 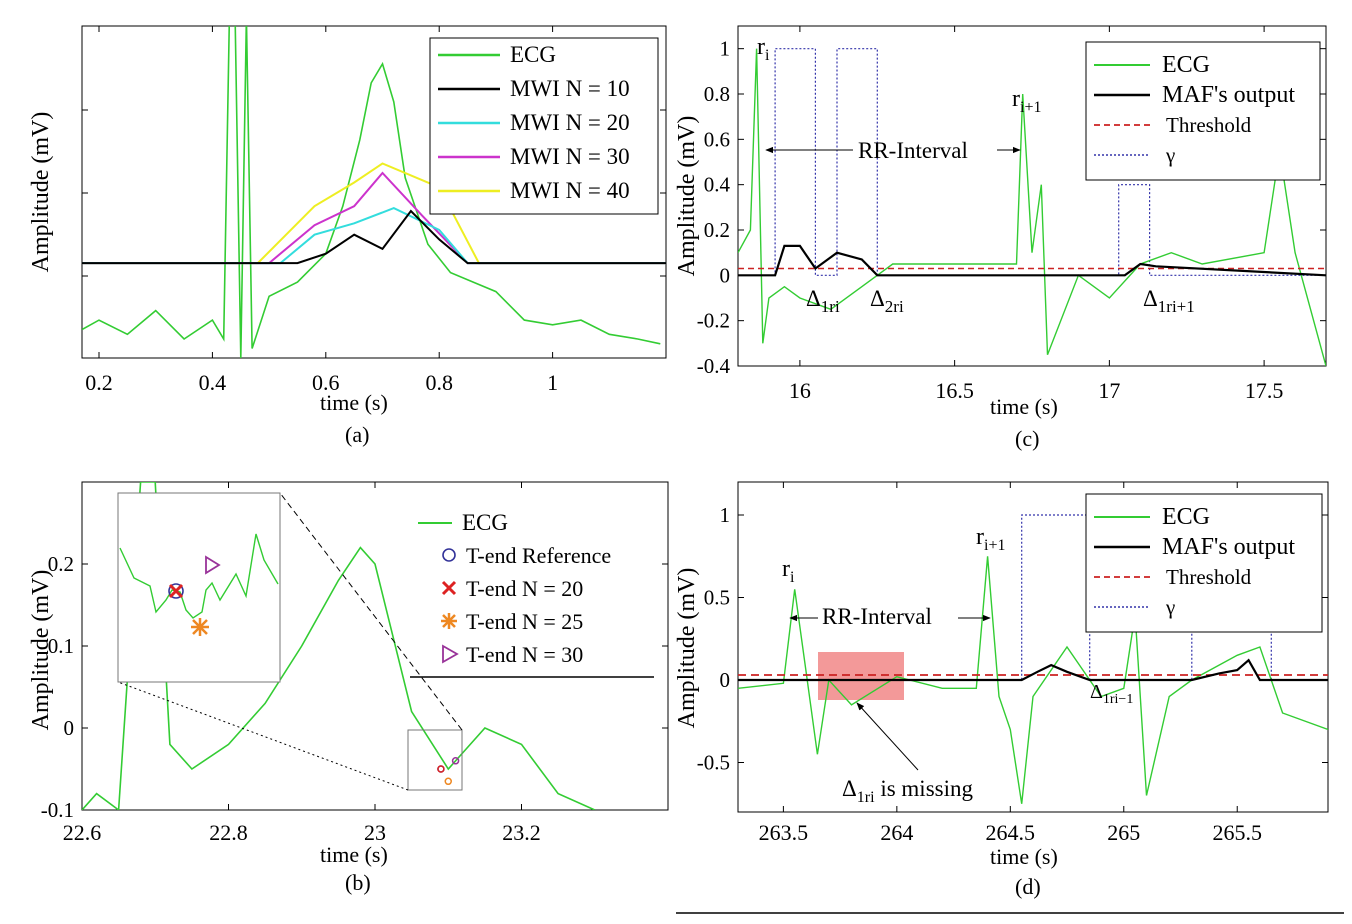 I want to click on legend-triangle-marker, so click(x=450, y=654).